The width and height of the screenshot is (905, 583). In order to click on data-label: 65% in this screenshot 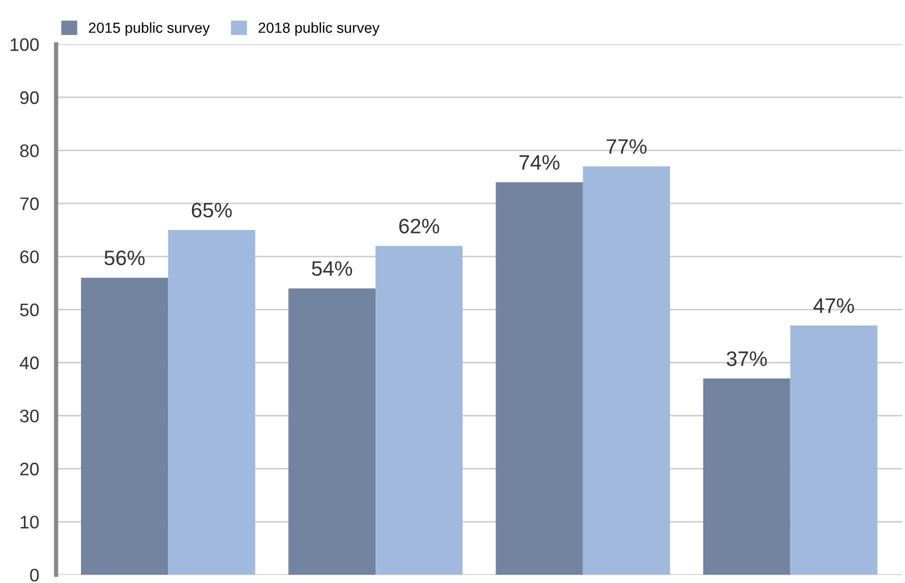, I will do `click(212, 210)`.